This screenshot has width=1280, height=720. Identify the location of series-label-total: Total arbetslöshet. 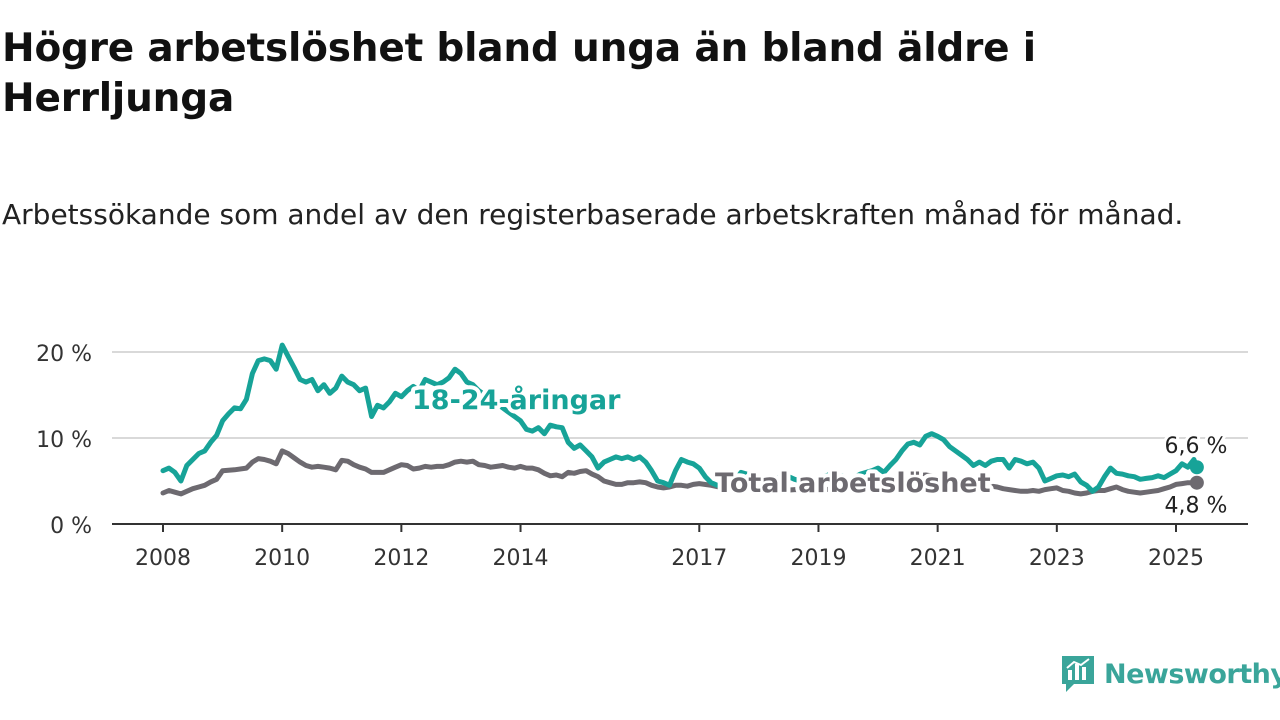
(853, 483).